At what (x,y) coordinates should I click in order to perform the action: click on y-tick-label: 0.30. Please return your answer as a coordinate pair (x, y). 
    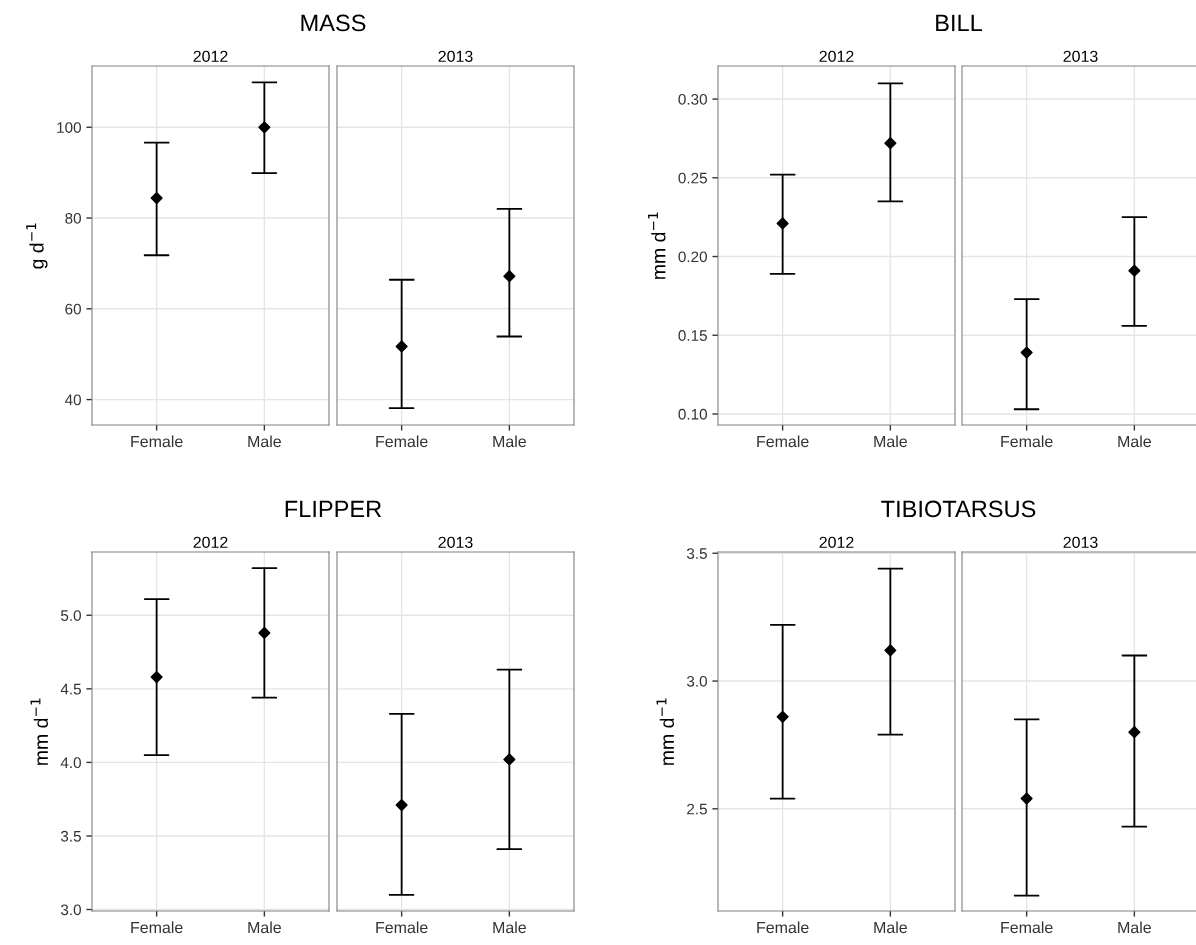
    Looking at the image, I should click on (692, 99).